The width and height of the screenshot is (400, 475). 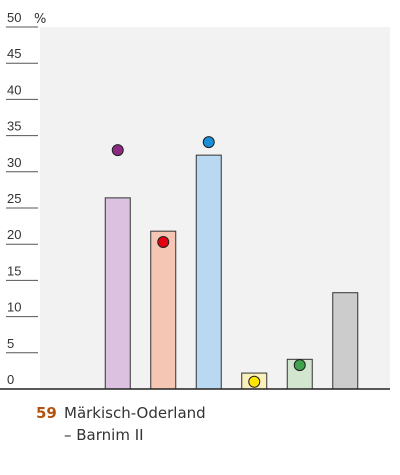 I want to click on y-tick-label: 35, so click(x=14, y=126).